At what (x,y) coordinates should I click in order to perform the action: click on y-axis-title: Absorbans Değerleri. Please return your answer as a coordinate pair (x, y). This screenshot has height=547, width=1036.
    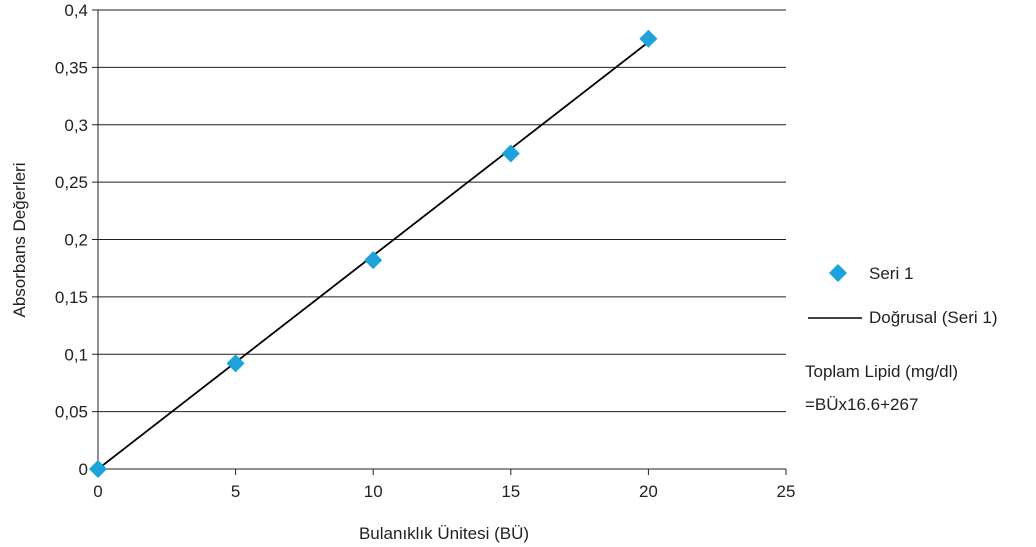
    Looking at the image, I should click on (19, 240).